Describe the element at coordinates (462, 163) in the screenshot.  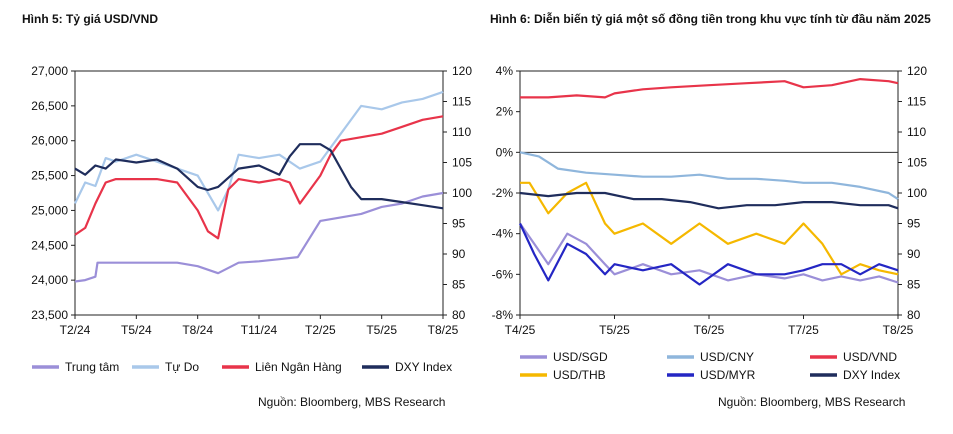
I see `y-right-tick-label-h5: 105` at that location.